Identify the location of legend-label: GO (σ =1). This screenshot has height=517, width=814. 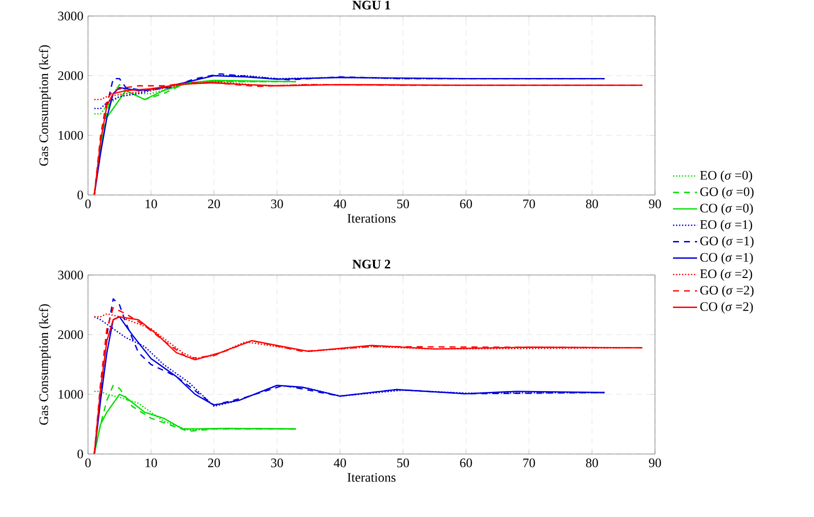
(727, 242).